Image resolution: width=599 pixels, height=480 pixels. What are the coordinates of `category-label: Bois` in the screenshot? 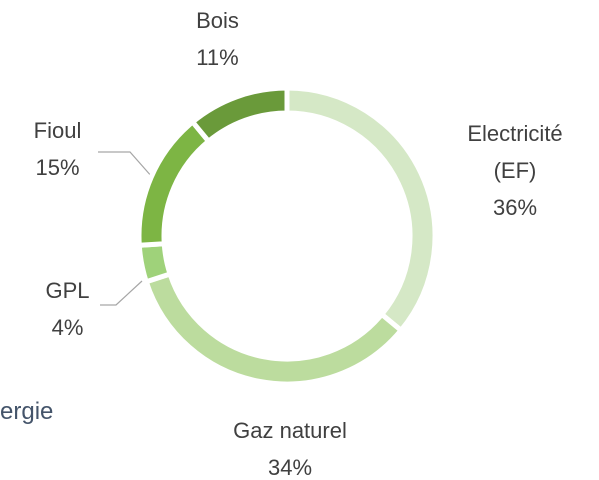 It's located at (217, 20).